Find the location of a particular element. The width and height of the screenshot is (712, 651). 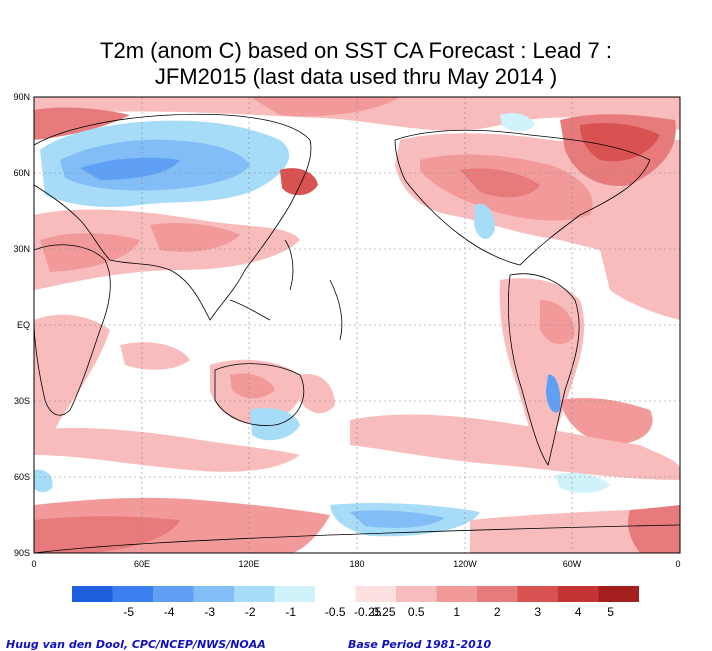

legend-label: -4 is located at coordinates (169, 612).